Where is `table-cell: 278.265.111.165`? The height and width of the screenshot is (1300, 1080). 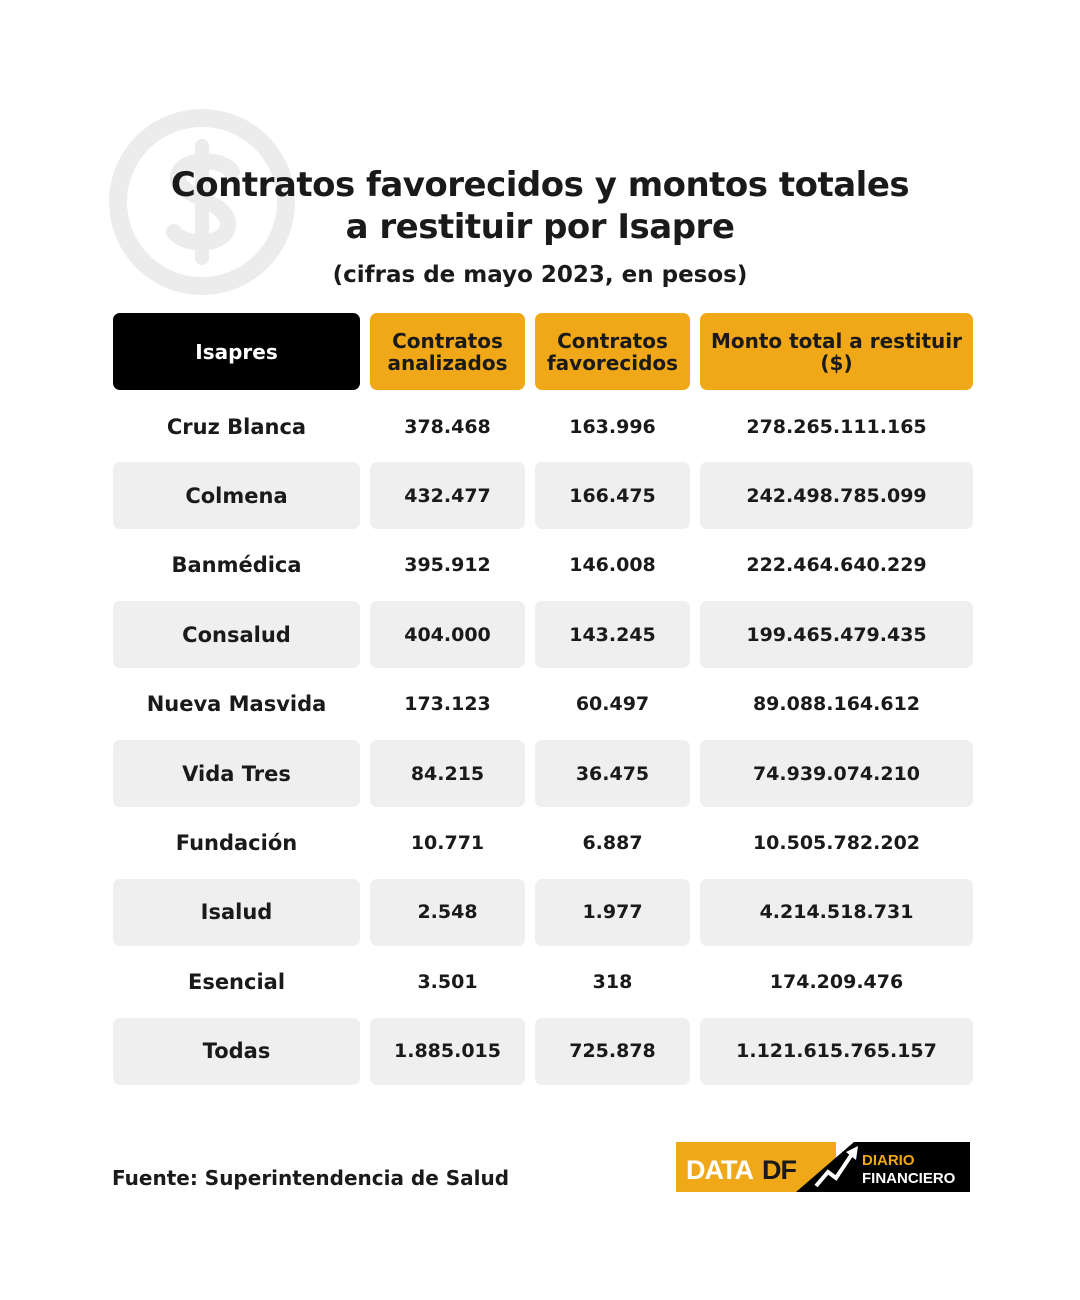
table-cell: 278.265.111.165 is located at coordinates (836, 426).